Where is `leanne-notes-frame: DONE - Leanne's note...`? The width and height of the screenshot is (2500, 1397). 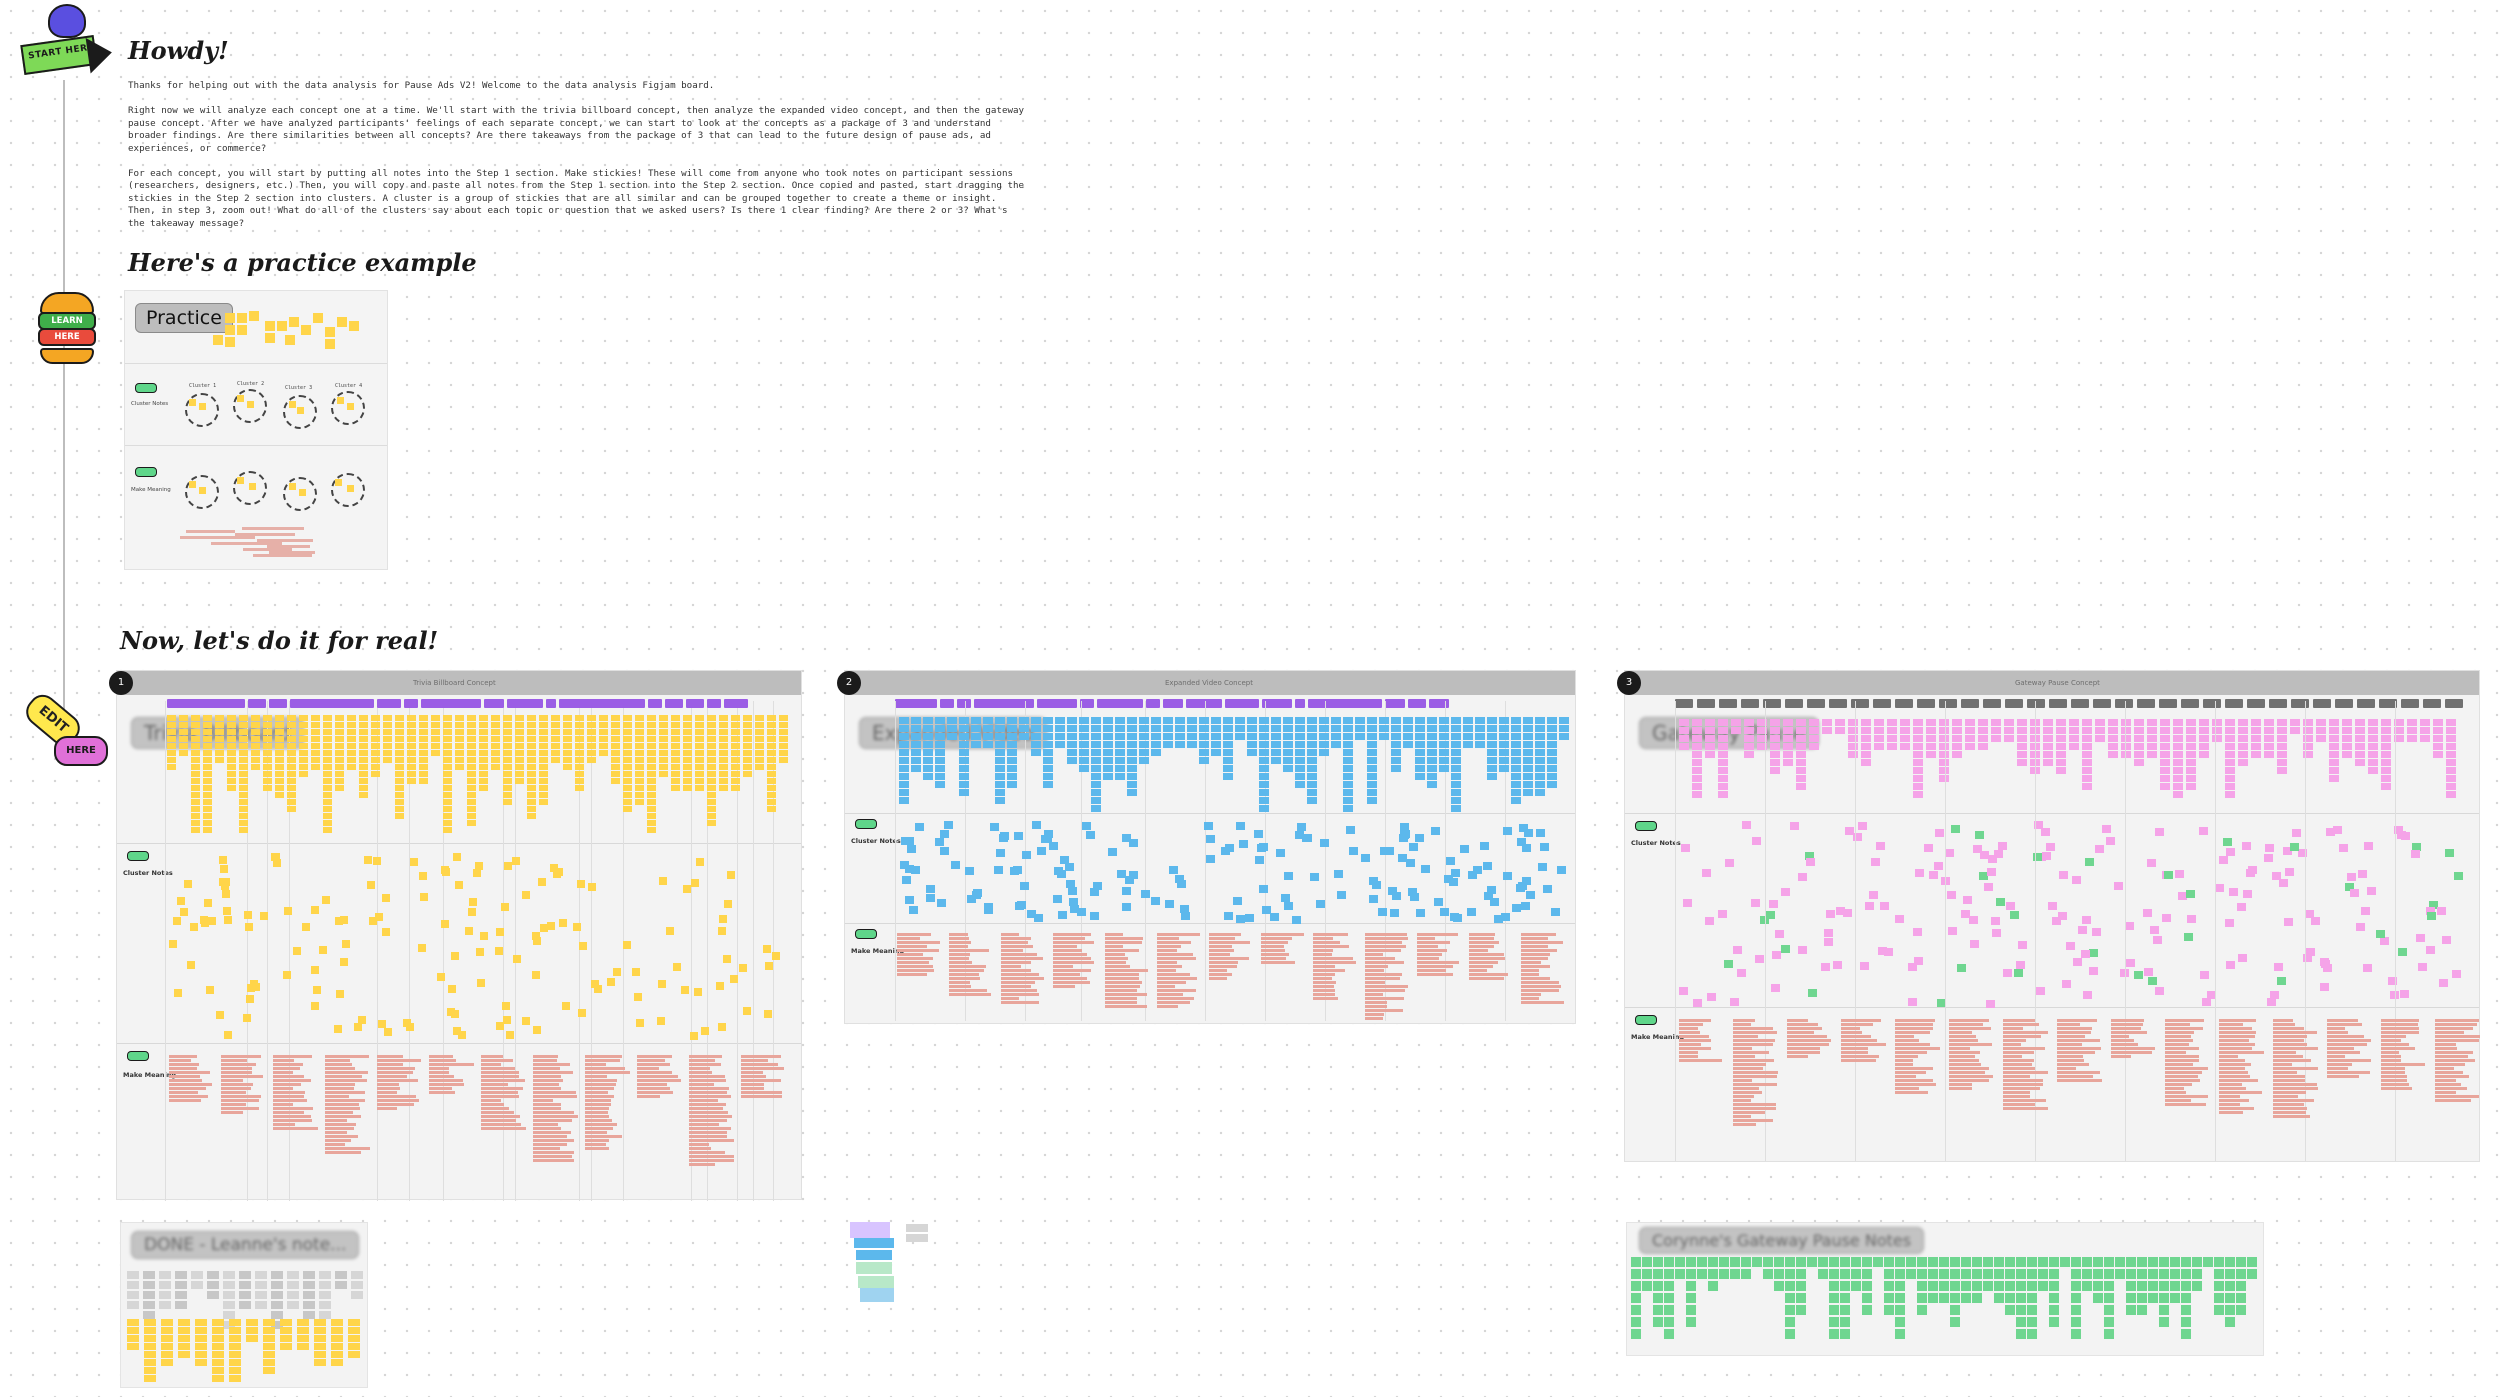 leanne-notes-frame: DONE - Leanne's note... is located at coordinates (244, 1305).